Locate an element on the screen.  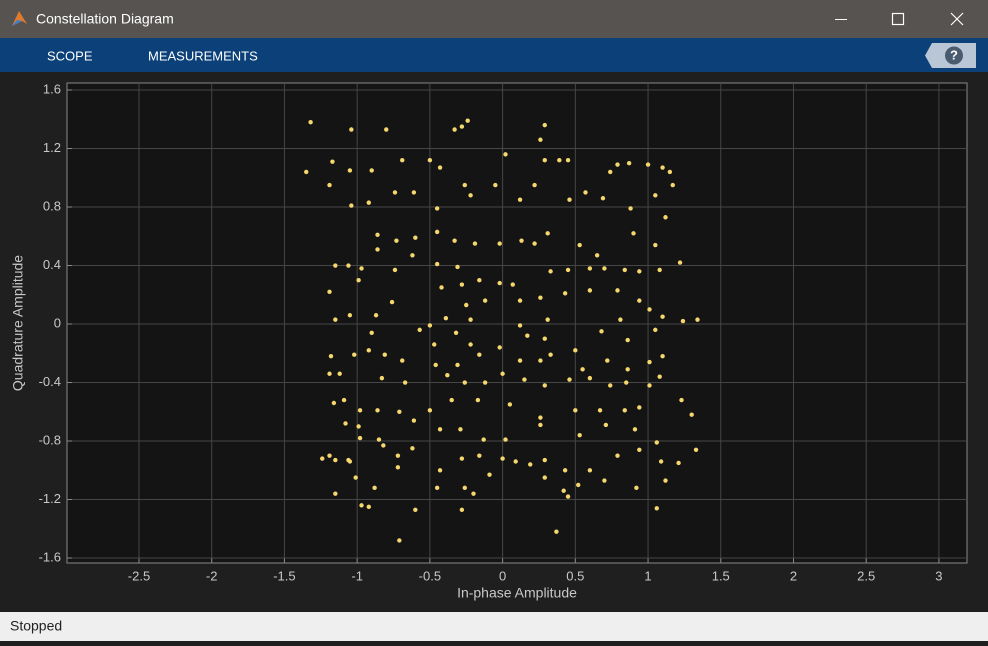
status-bar is located at coordinates (494, 626).